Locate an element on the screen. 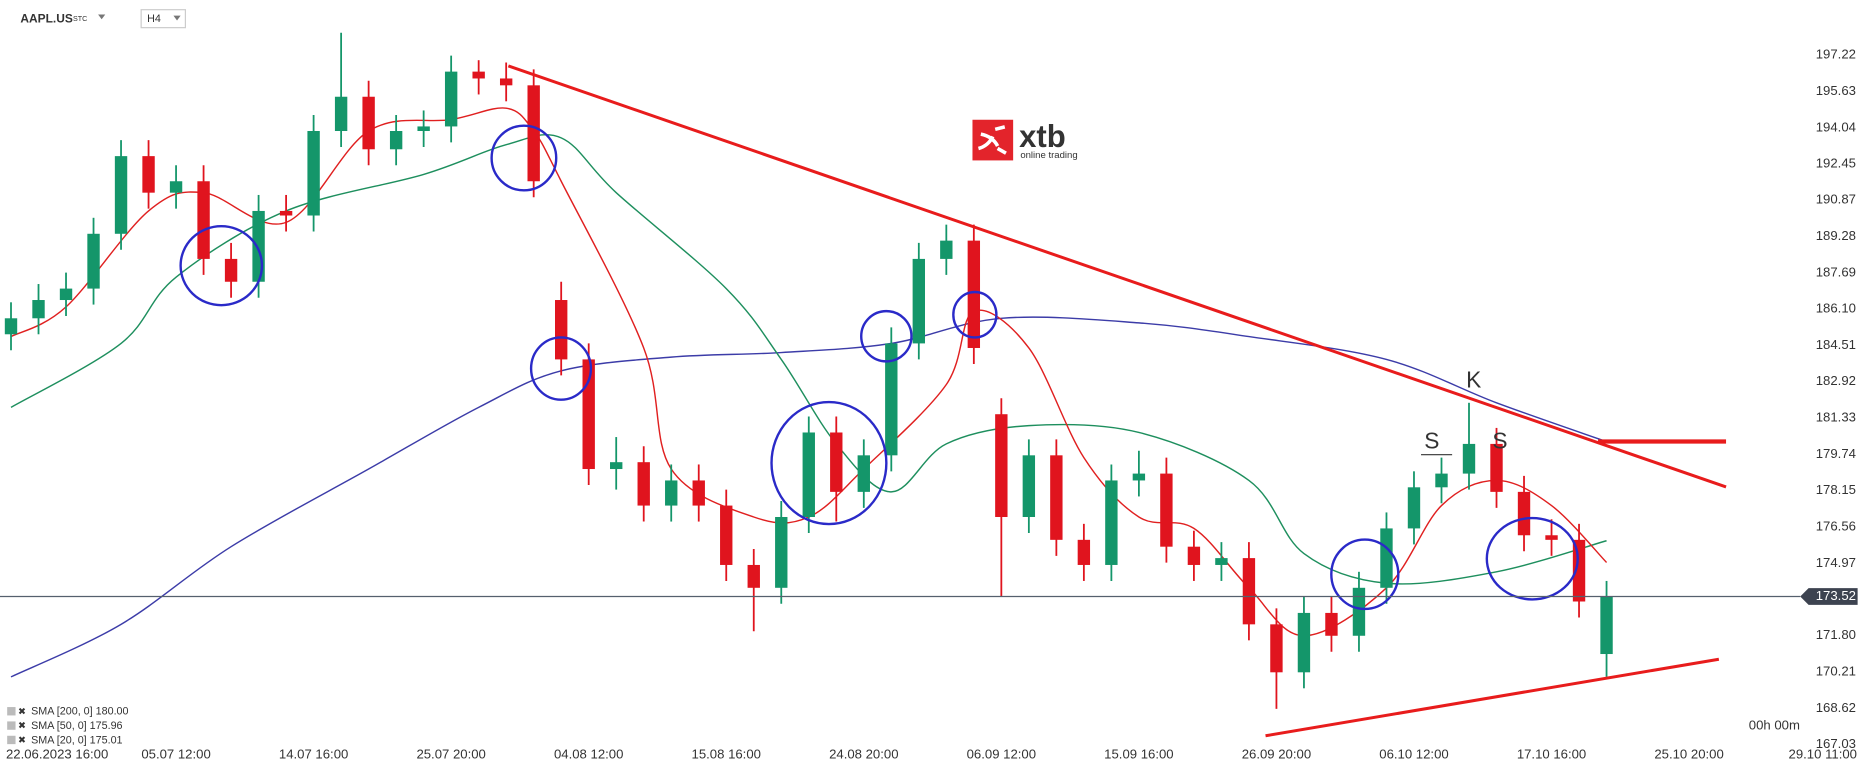 The height and width of the screenshot is (767, 1866). y-tick-label: 186.10 is located at coordinates (1836, 308).